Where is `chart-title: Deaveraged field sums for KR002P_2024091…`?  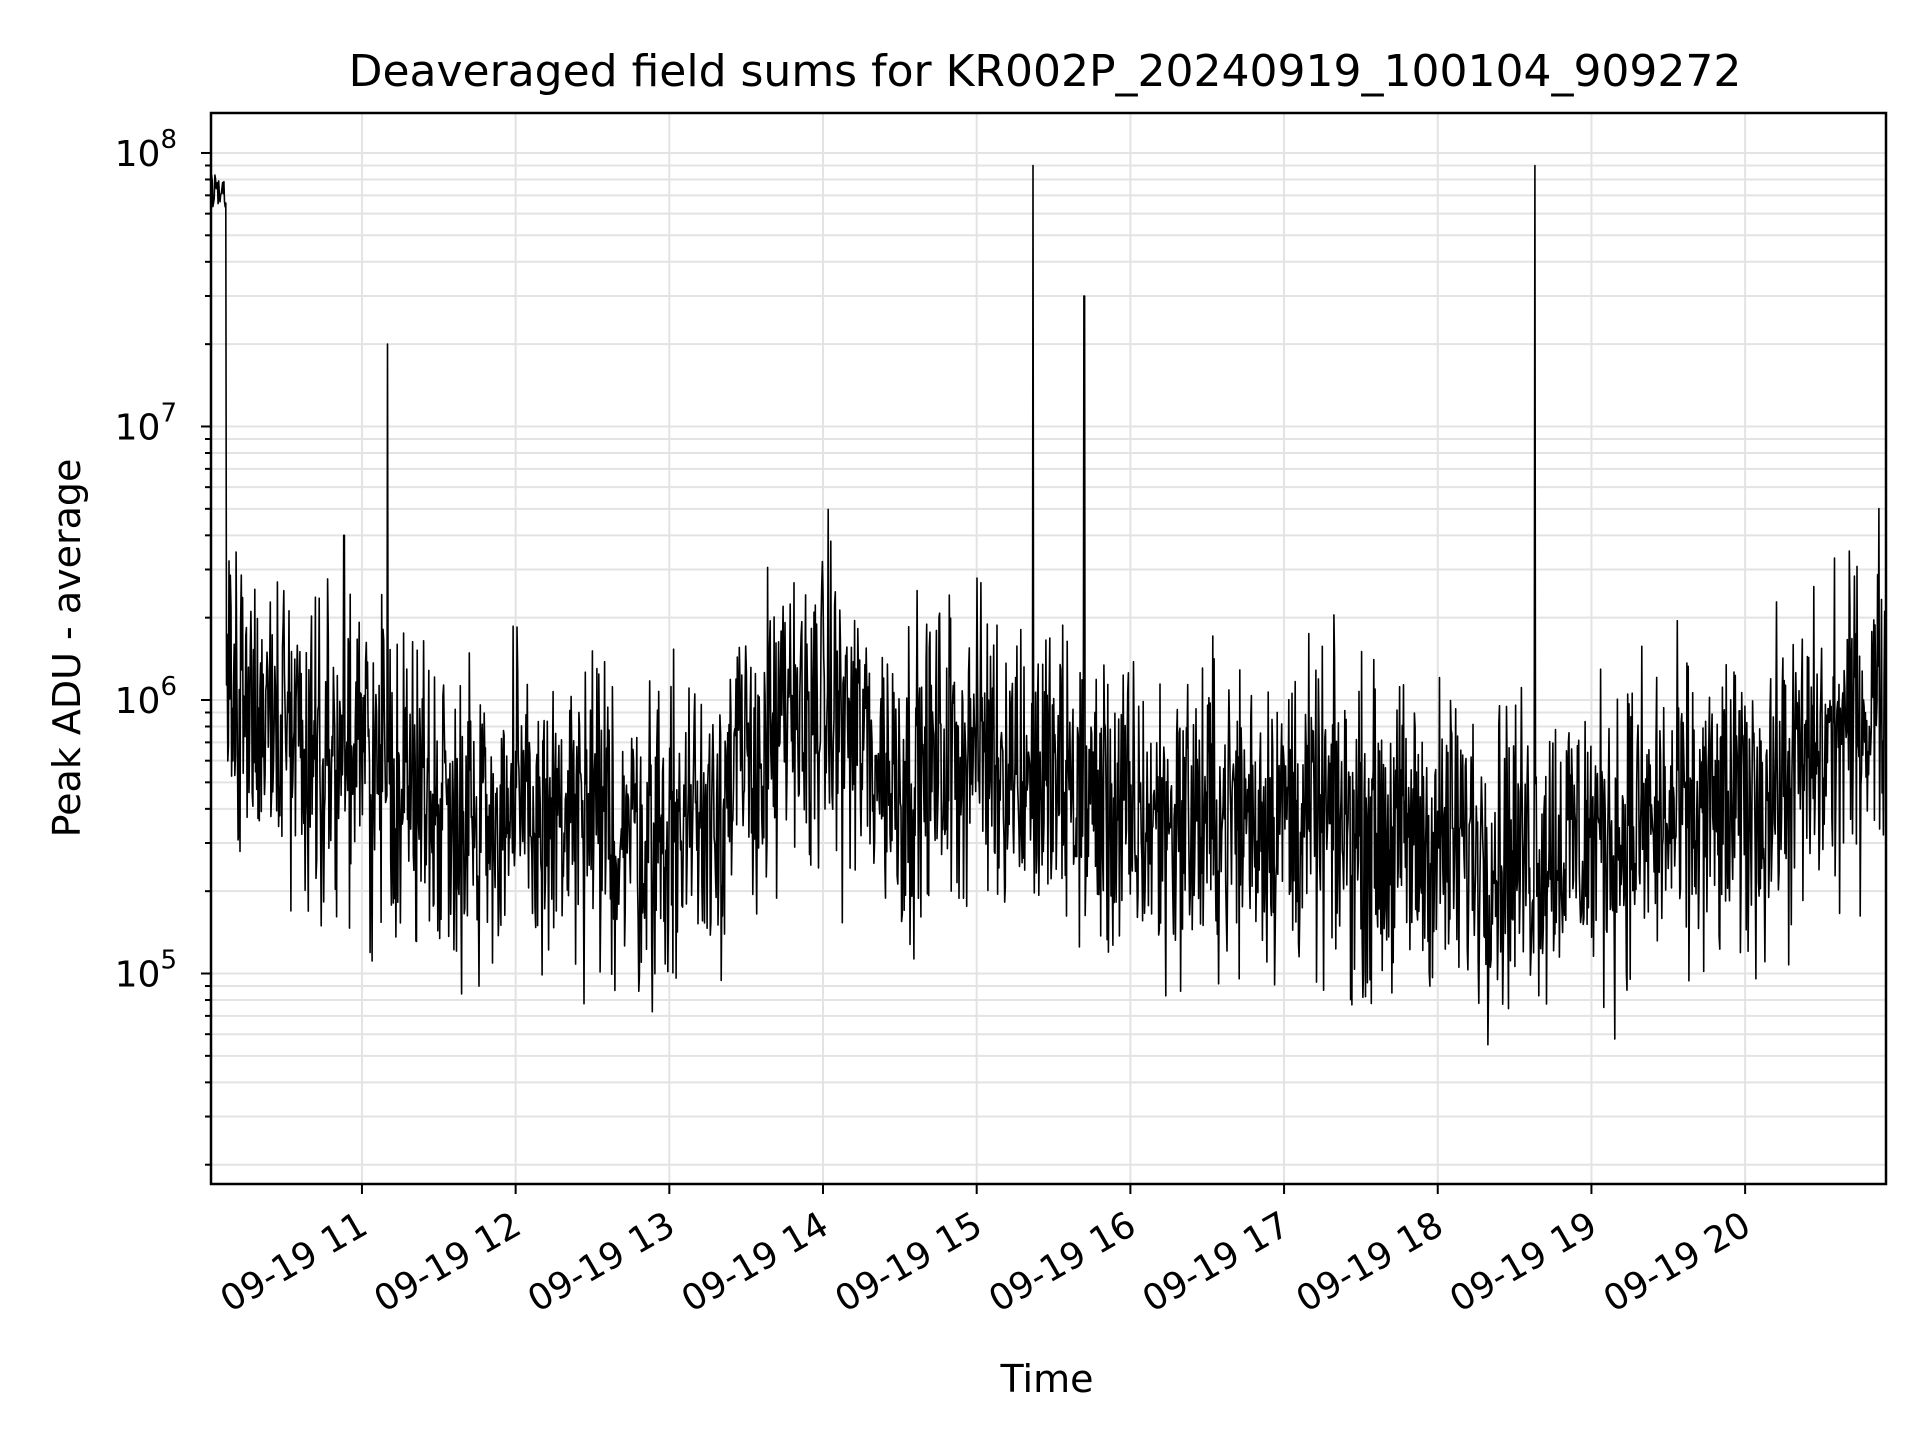
chart-title: Deaveraged field sums for KR002P_2024091… is located at coordinates (1045, 71).